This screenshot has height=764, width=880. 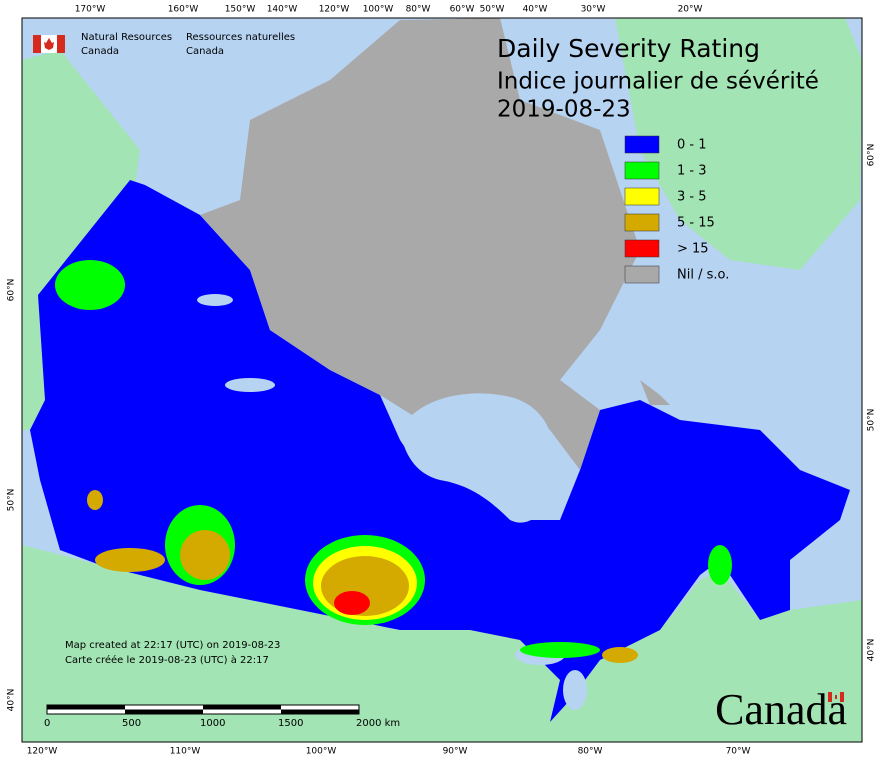 What do you see at coordinates (781, 709) in the screenshot?
I see `canada-wordmark: Canada` at bounding box center [781, 709].